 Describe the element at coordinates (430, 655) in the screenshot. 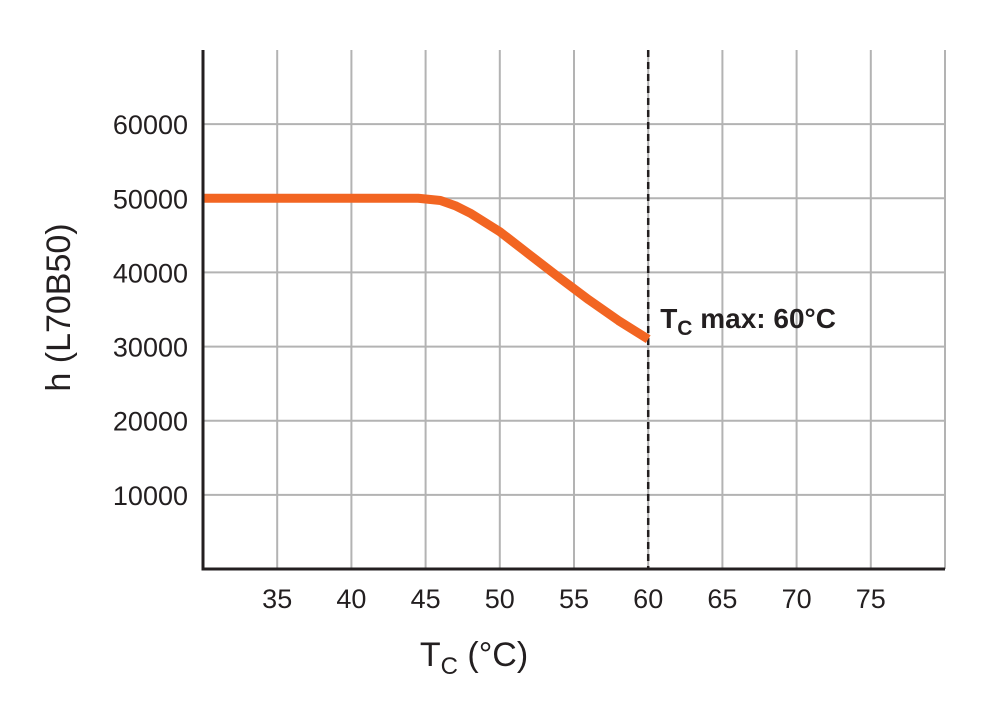

I see `x-axis-title-main: T` at that location.